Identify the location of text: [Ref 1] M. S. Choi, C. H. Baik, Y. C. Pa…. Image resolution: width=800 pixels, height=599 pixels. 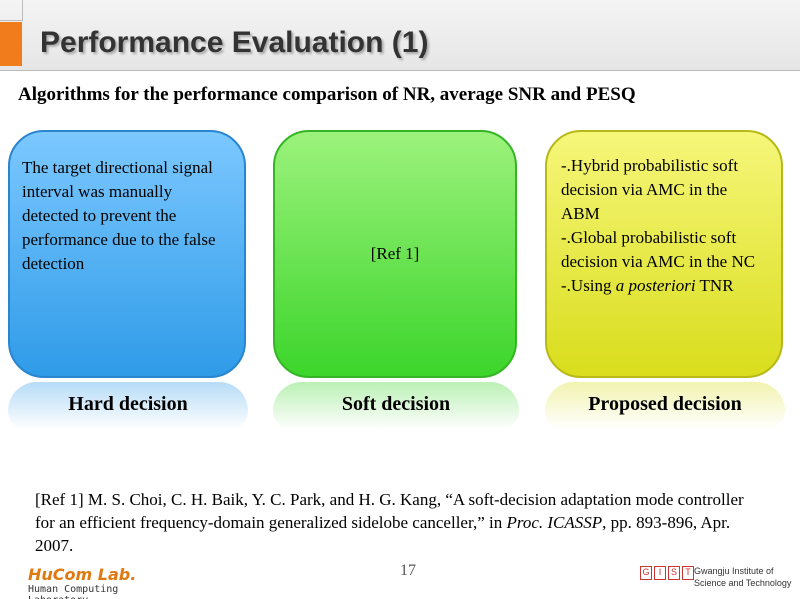
(389, 511).